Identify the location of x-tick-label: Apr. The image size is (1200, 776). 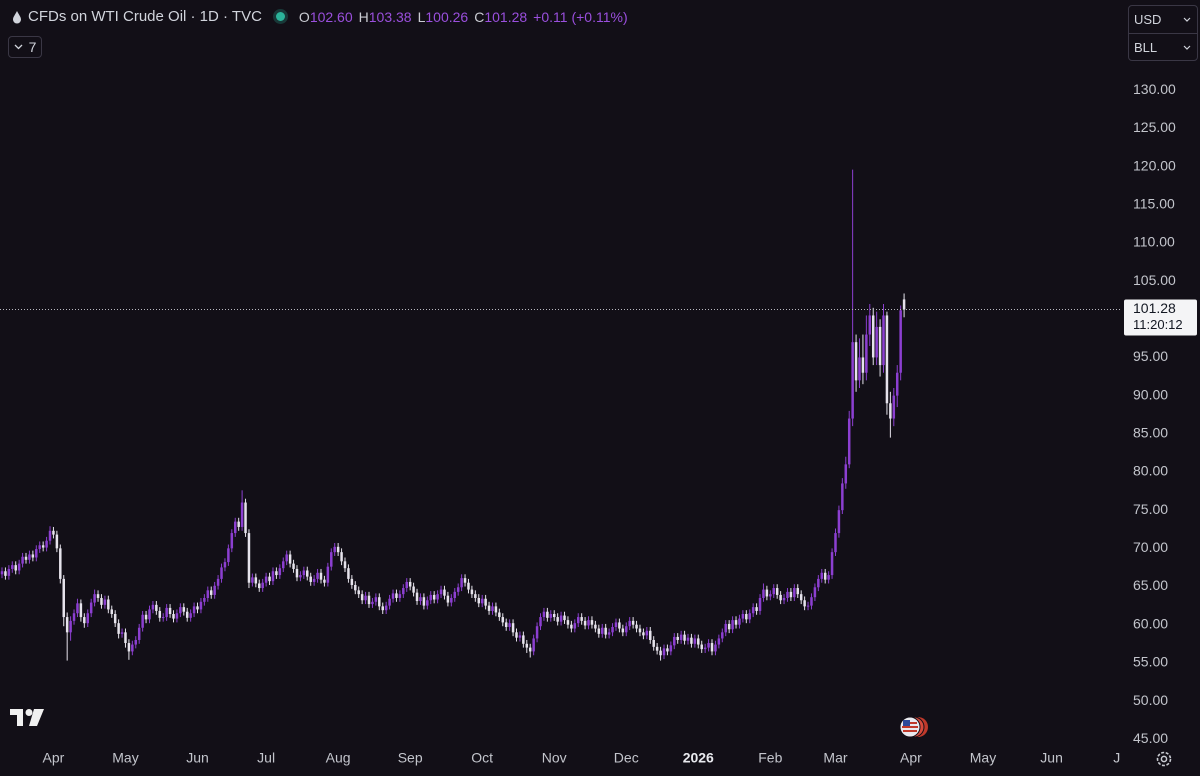
(911, 758).